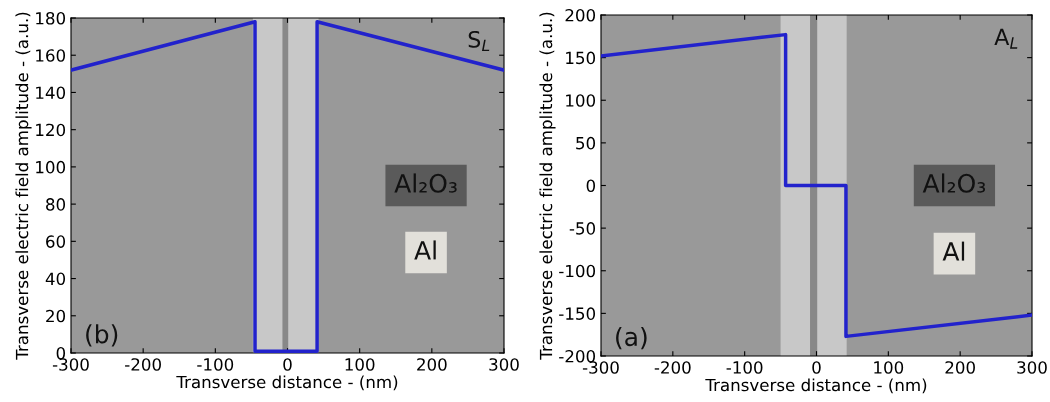  I want to click on y-tick-label: 160, so click(51, 55).